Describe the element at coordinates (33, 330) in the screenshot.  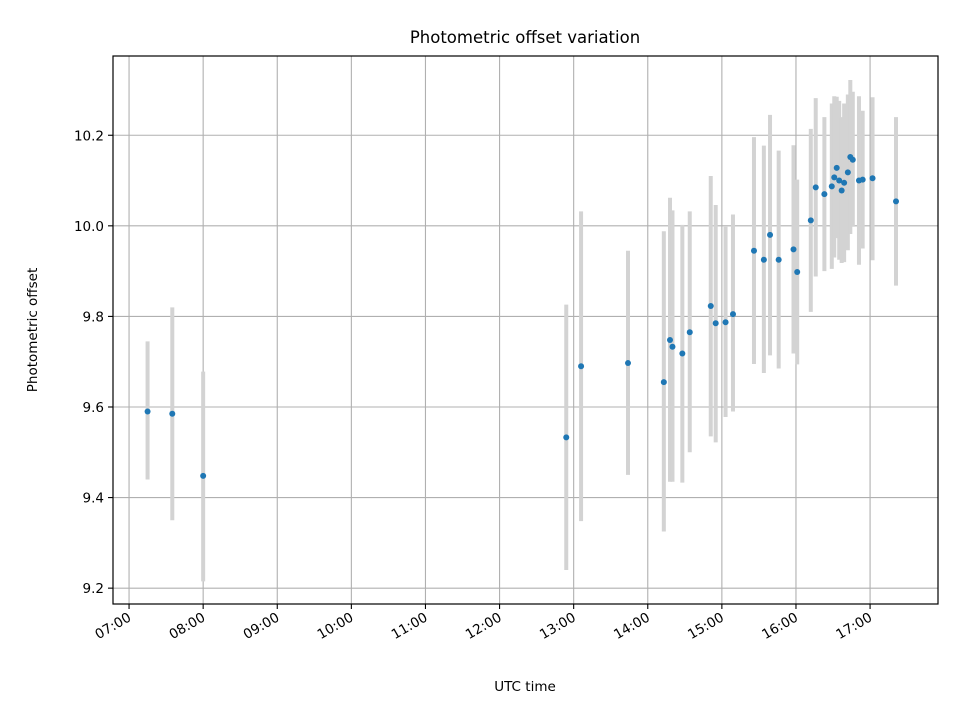
I see `y-axis-label: Photometric offset` at that location.